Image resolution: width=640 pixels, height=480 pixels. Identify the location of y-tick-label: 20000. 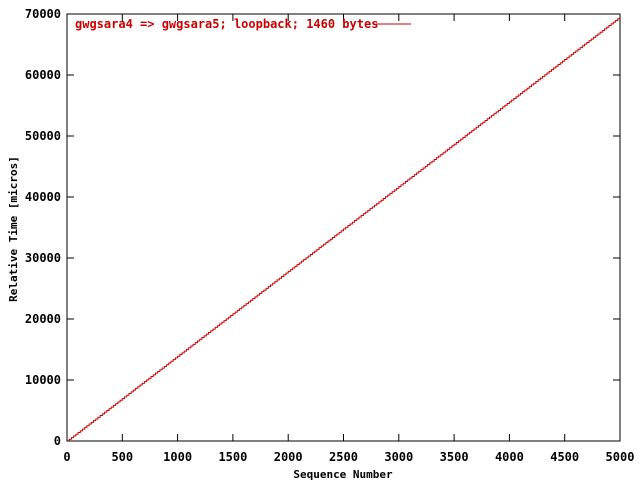
(43, 319).